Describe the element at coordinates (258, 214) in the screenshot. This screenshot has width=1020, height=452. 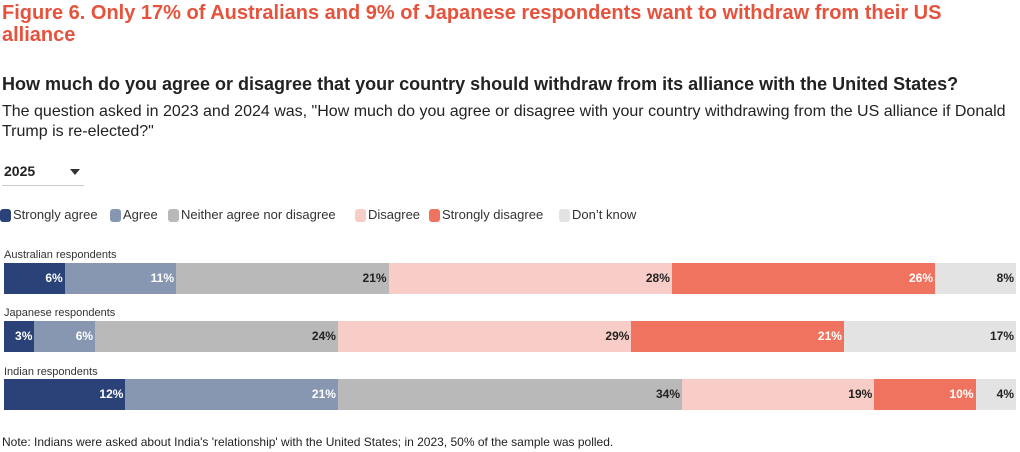
I see `legend-label: Neither agree nor disagree` at that location.